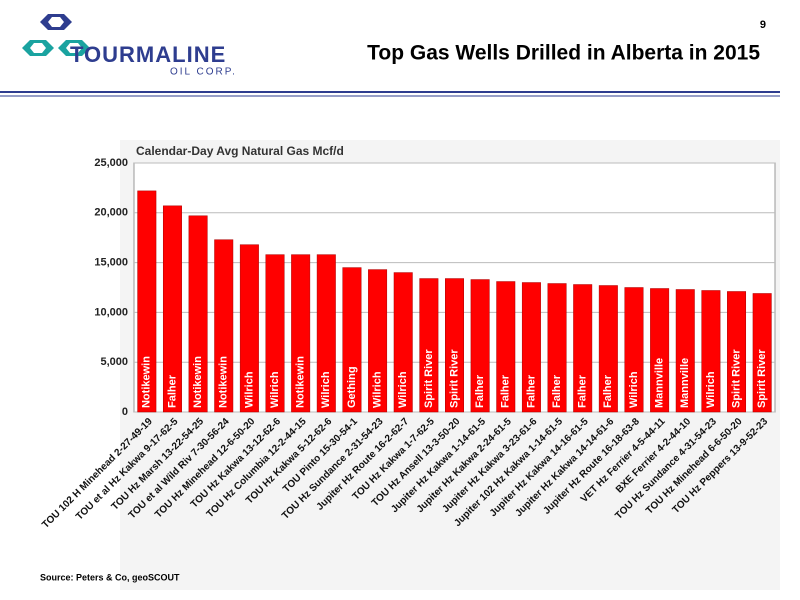  I want to click on chart-title: Calendar-Day Avg Natural Gas Mcf/d, so click(240, 151).